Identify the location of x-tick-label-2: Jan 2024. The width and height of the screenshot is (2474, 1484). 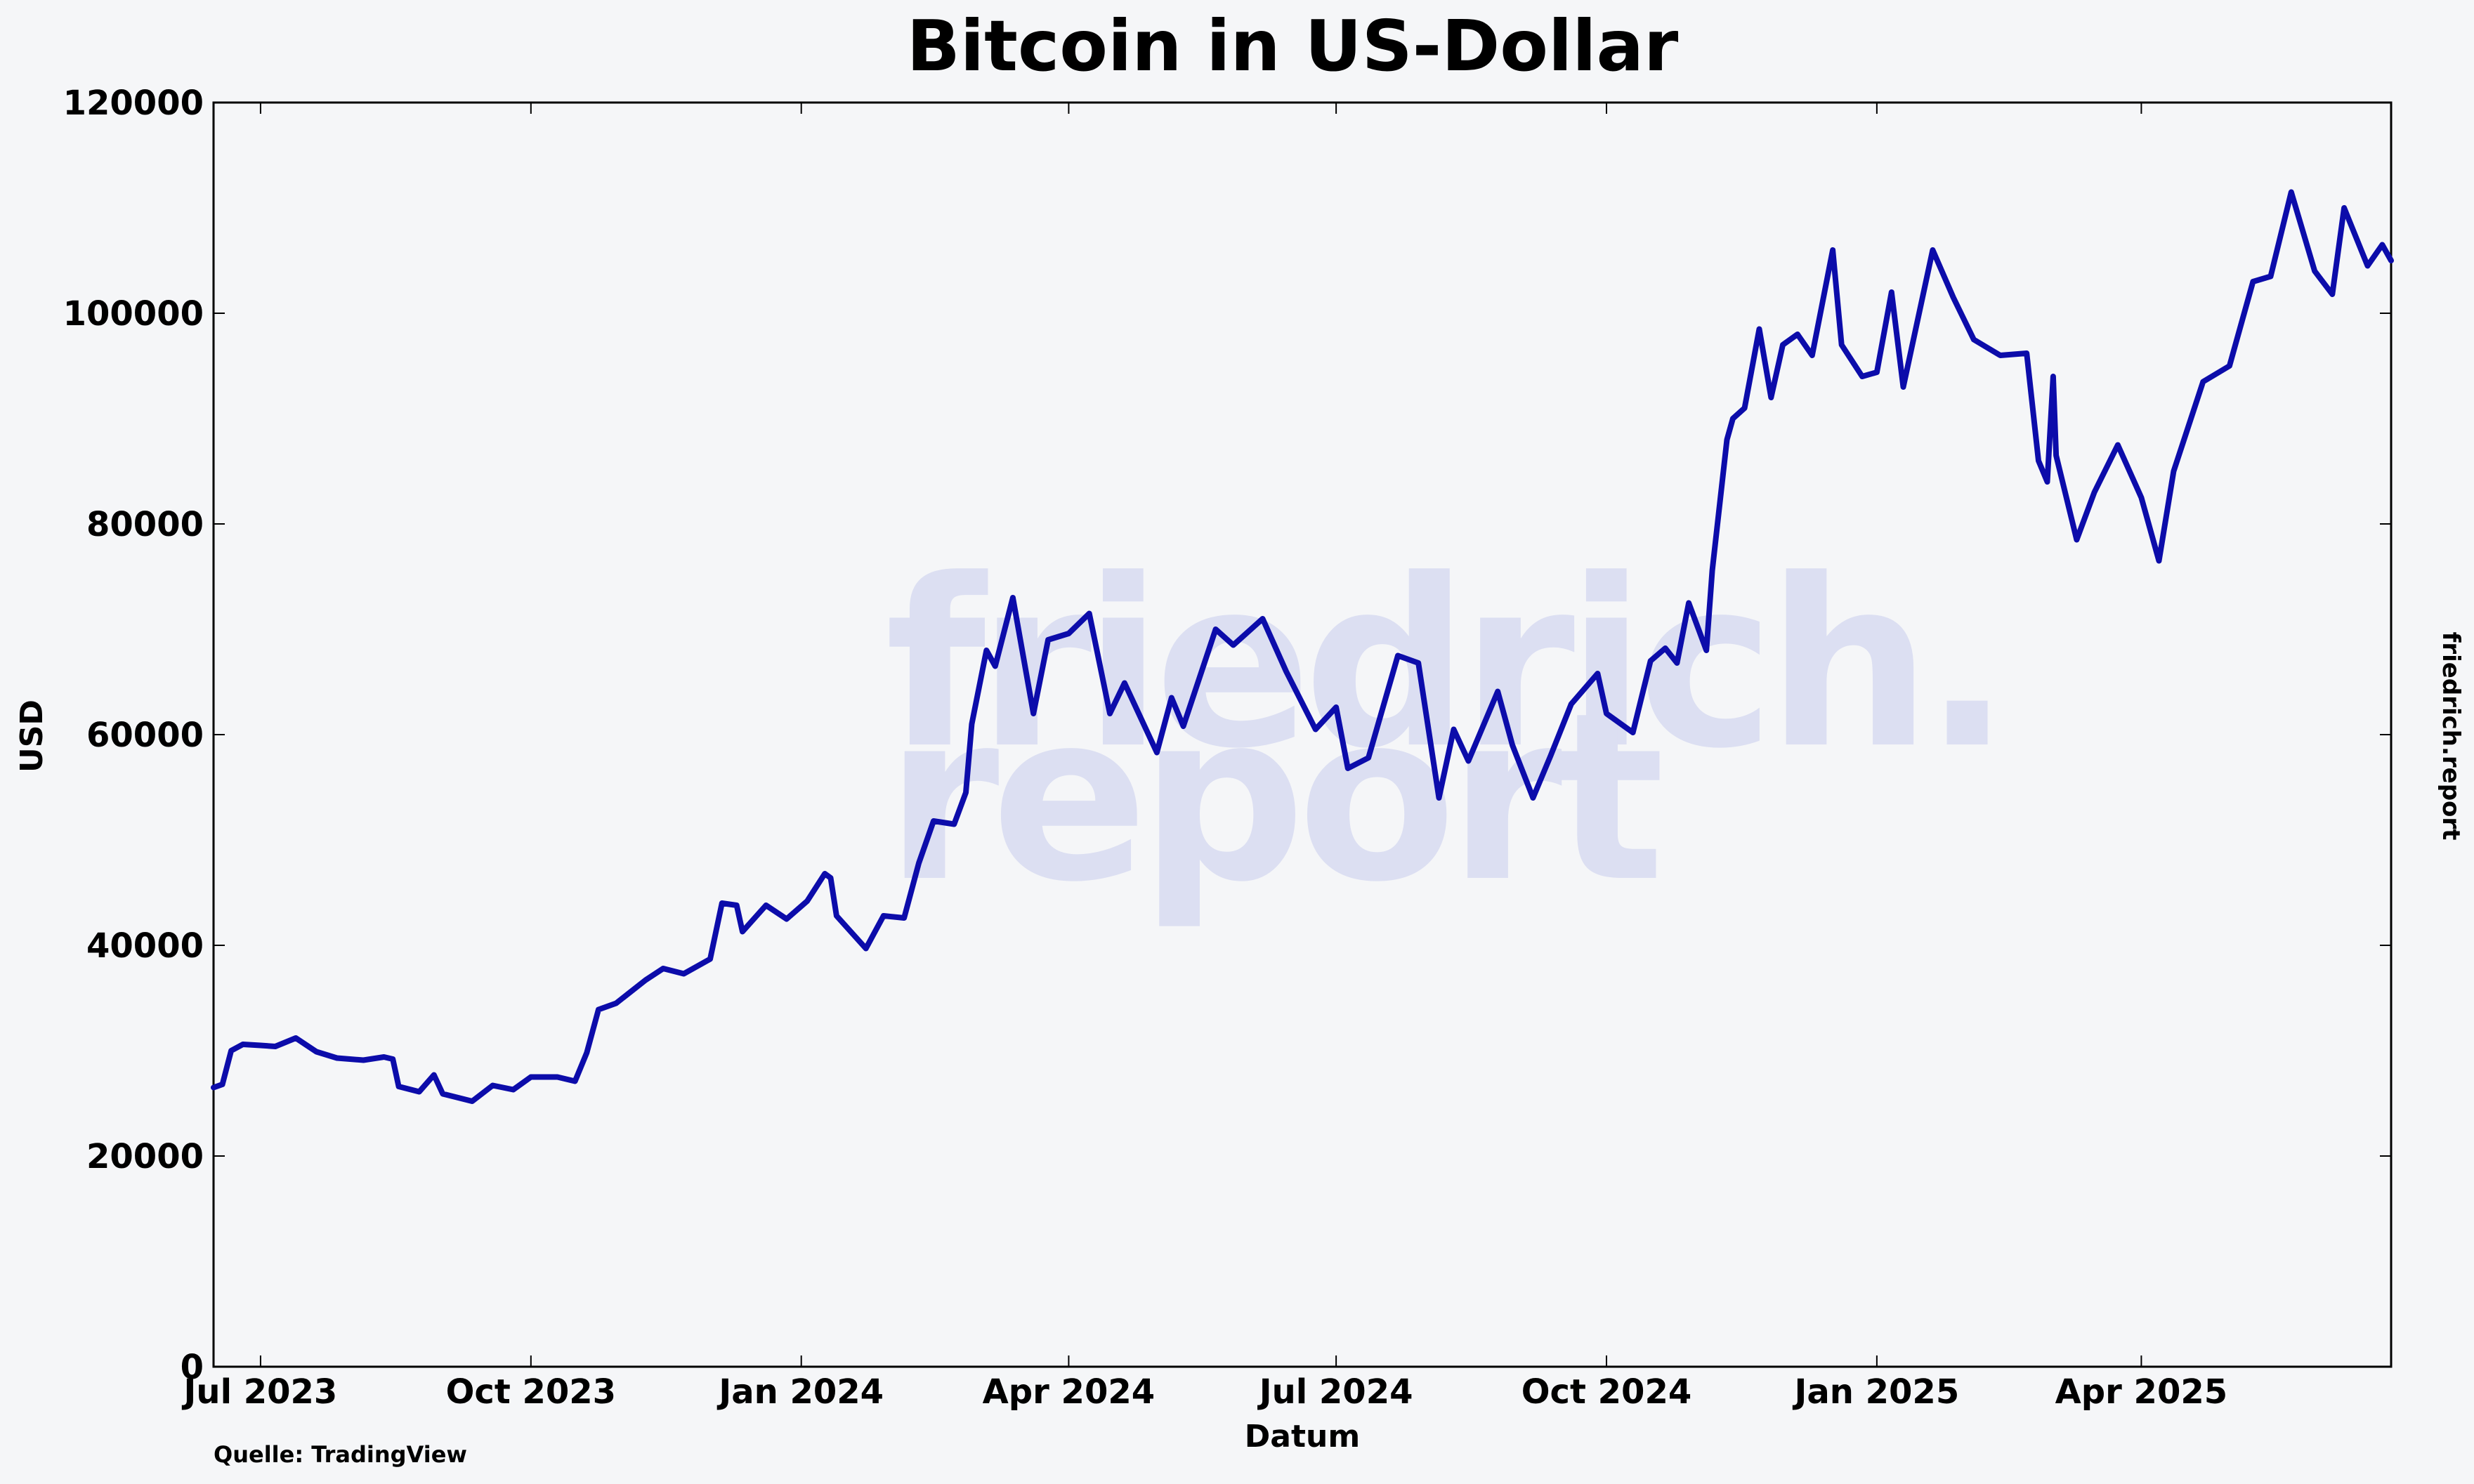
(800, 1392).